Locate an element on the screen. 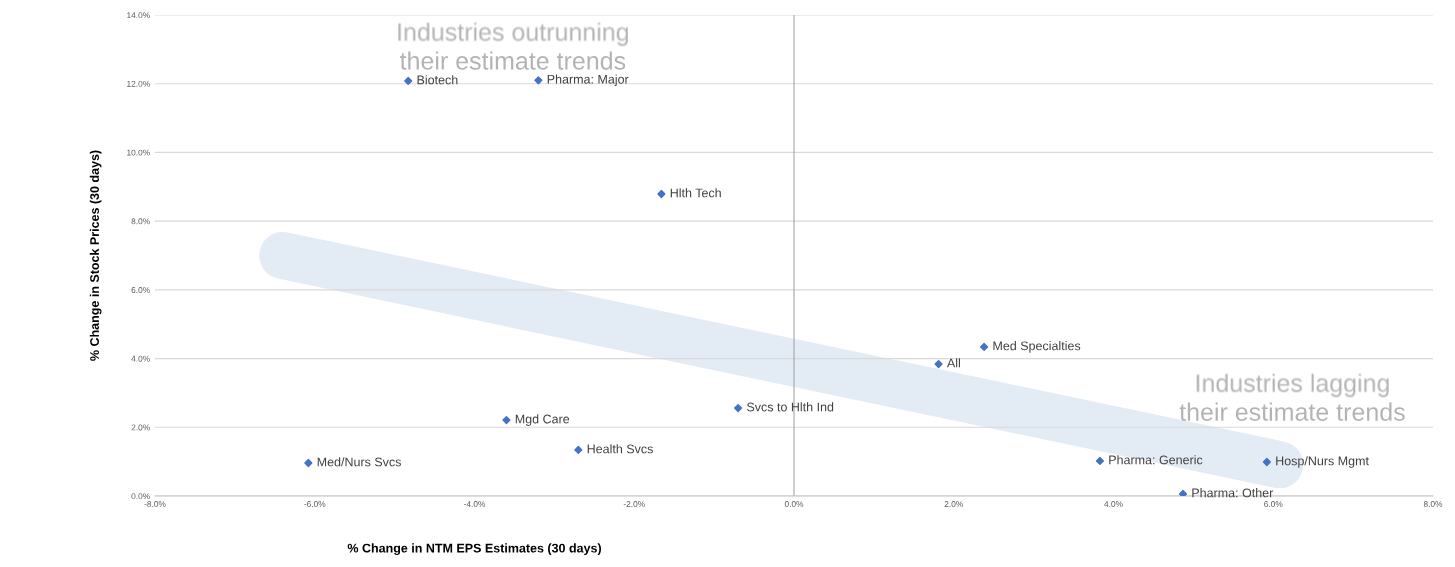  y-tick-label: 10.0% is located at coordinates (138, 152).